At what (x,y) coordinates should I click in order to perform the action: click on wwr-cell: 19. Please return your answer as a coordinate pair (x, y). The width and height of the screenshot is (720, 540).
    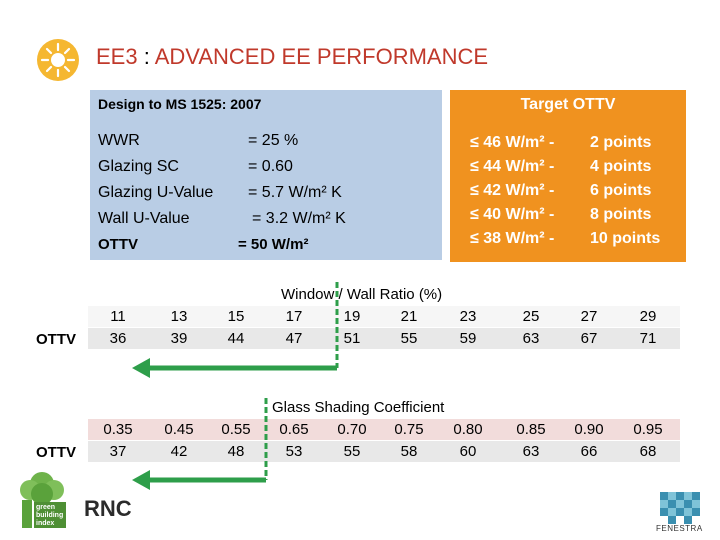
    Looking at the image, I should click on (352, 316).